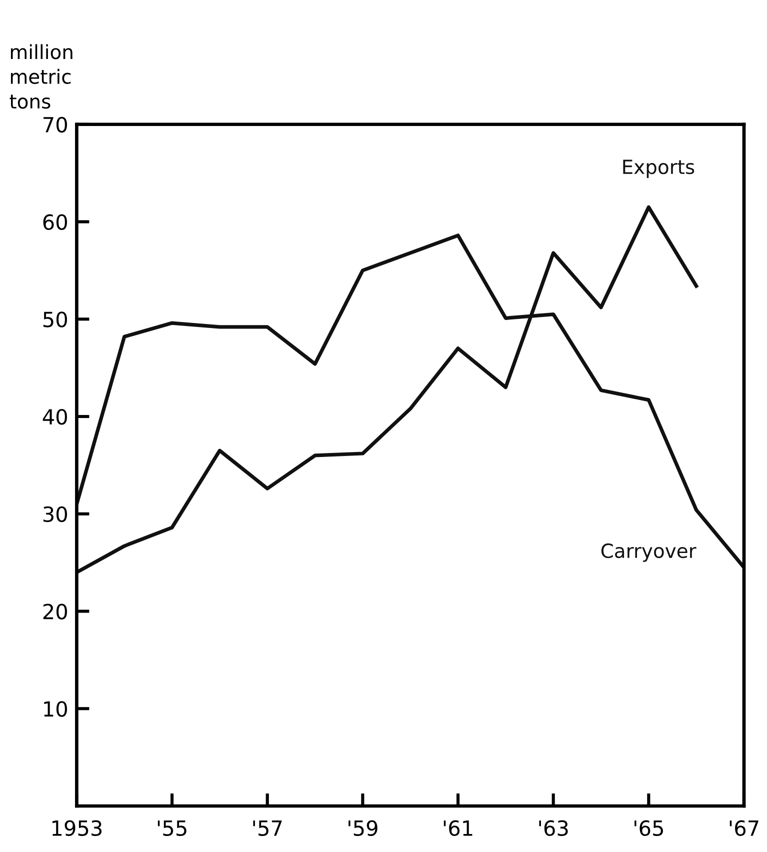 The width and height of the screenshot is (767, 852). What do you see at coordinates (77, 828) in the screenshot?
I see `x-tick-label: 1953` at bounding box center [77, 828].